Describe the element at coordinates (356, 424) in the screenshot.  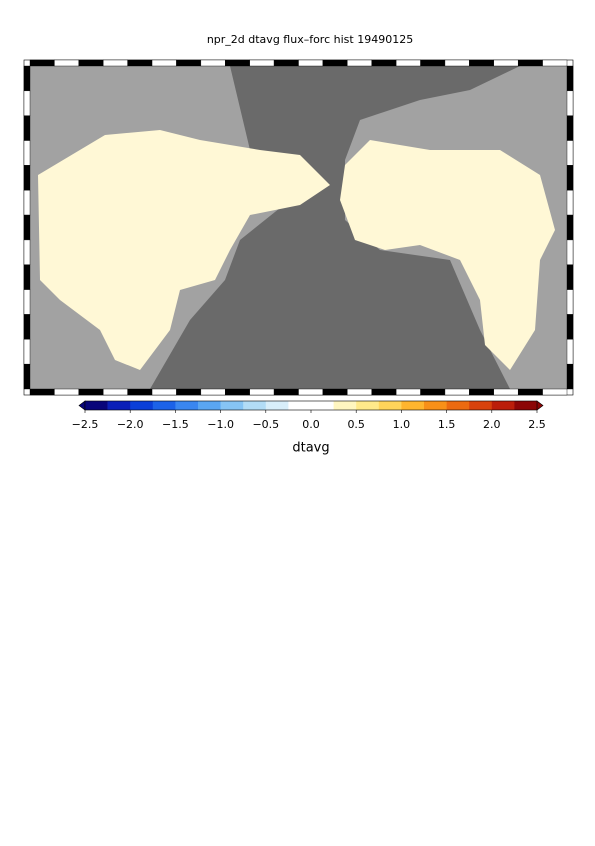
I see `colorbar-tick-label: 0.5` at that location.